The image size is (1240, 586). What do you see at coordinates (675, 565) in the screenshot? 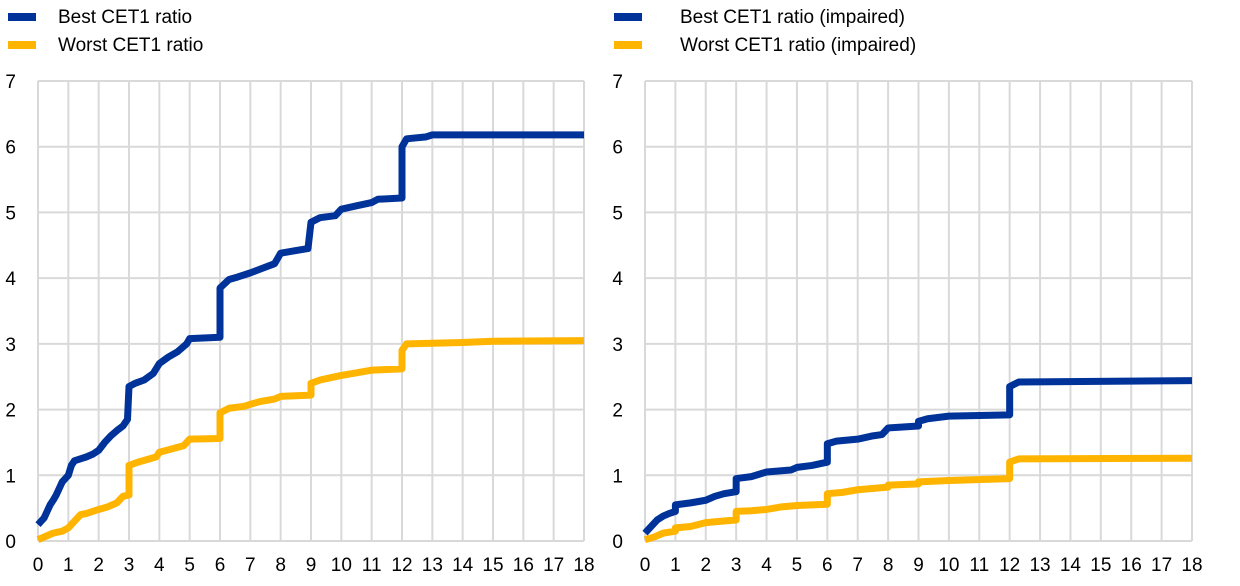
I see `chart-2-x-tick-1: 1` at bounding box center [675, 565].